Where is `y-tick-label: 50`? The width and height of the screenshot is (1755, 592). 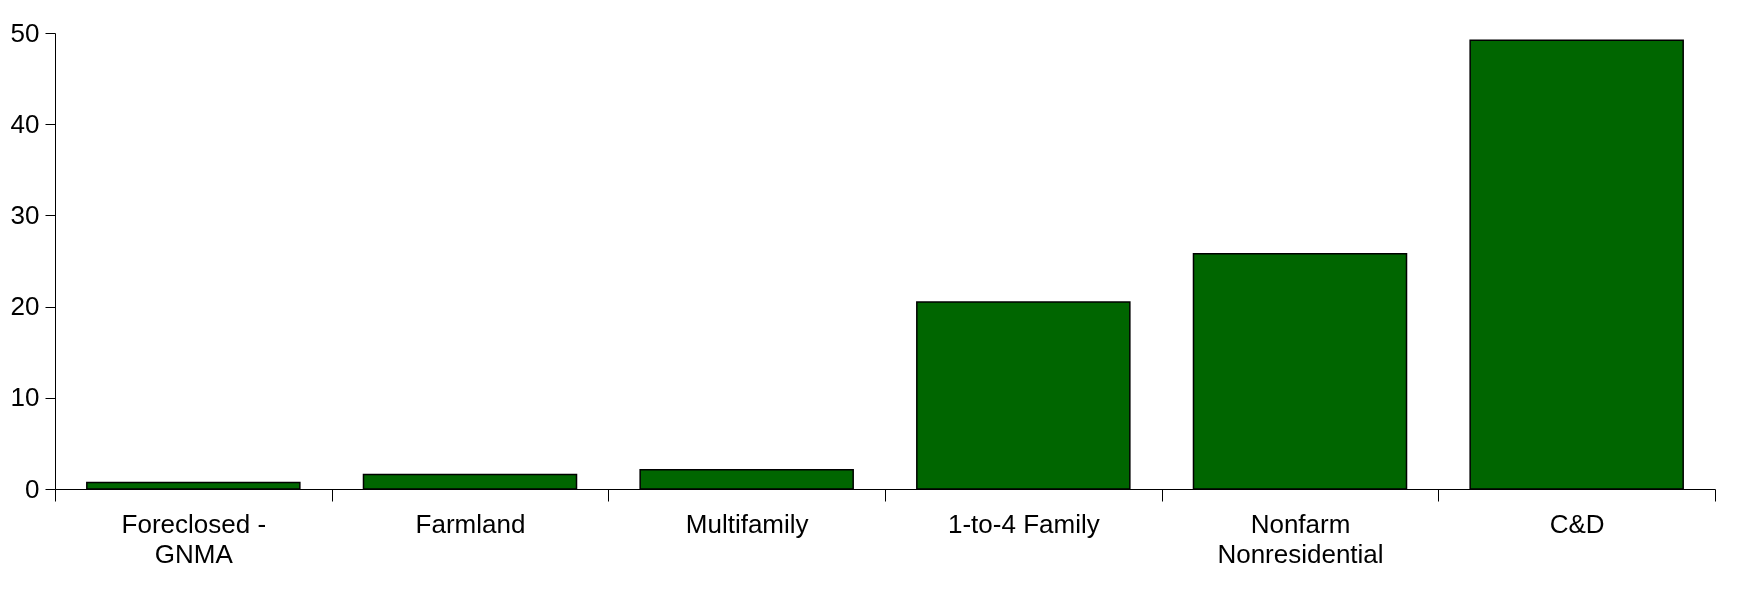 y-tick-label: 50 is located at coordinates (25, 32).